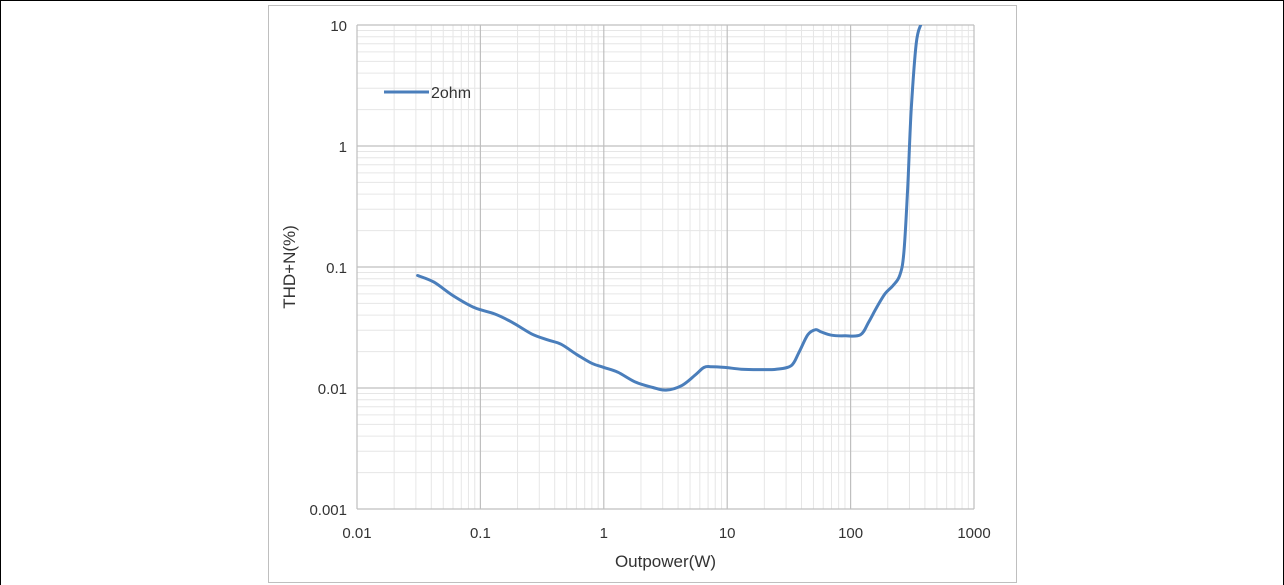  I want to click on y-tick-label: 0.01, so click(332, 389).